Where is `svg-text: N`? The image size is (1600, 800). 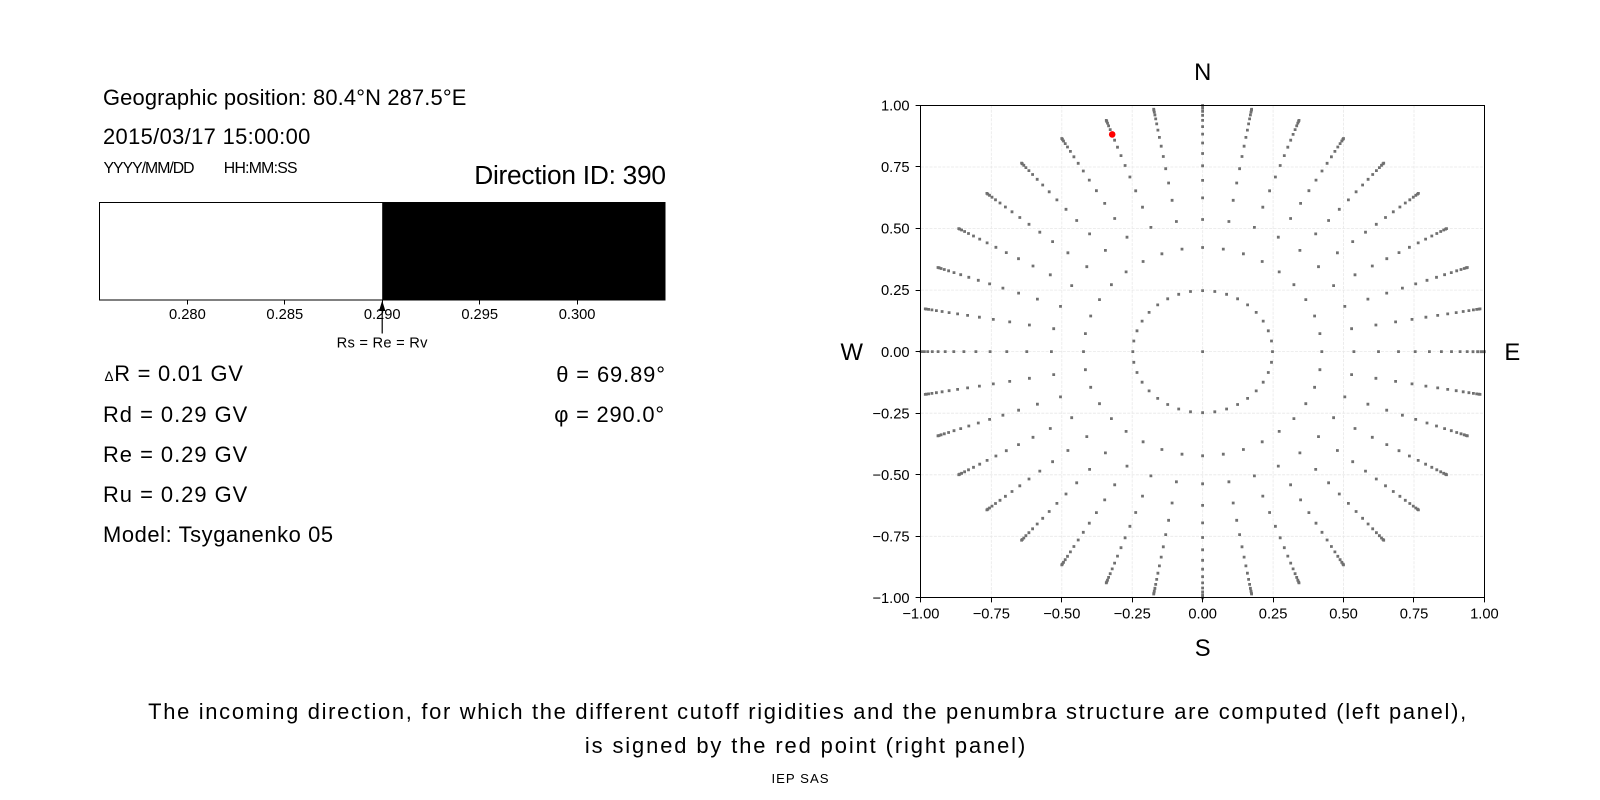 svg-text: N is located at coordinates (1202, 72).